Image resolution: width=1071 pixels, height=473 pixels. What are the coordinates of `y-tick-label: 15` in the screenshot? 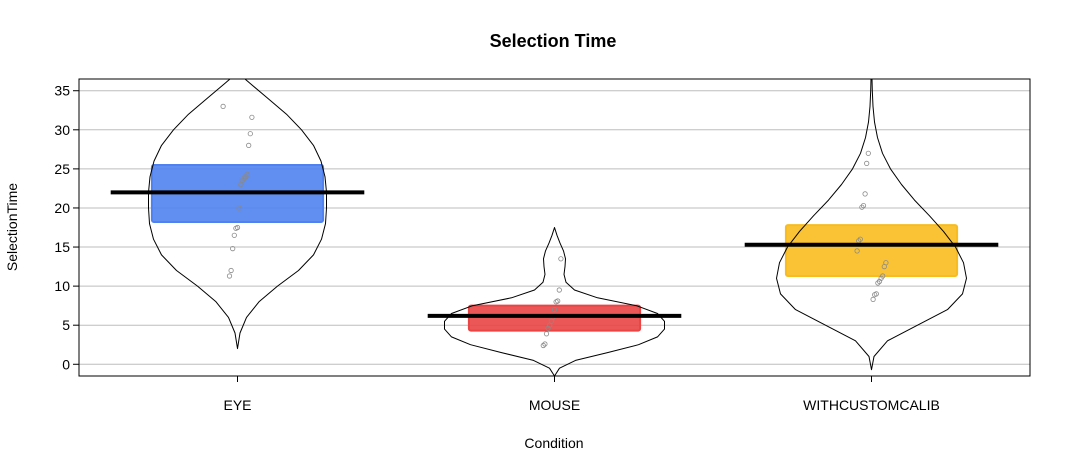 It's located at (62, 247).